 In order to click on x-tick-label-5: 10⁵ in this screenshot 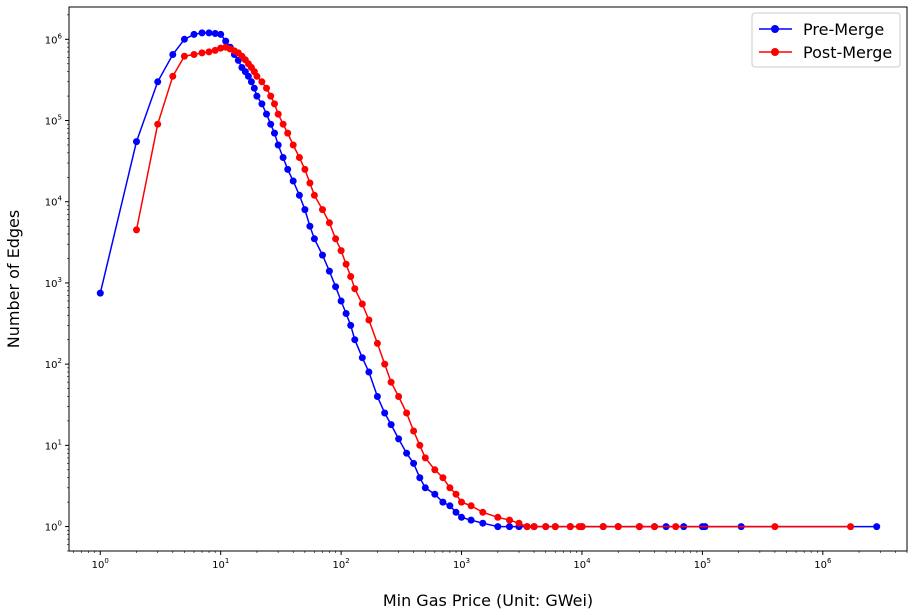, I will do `click(702, 564)`.